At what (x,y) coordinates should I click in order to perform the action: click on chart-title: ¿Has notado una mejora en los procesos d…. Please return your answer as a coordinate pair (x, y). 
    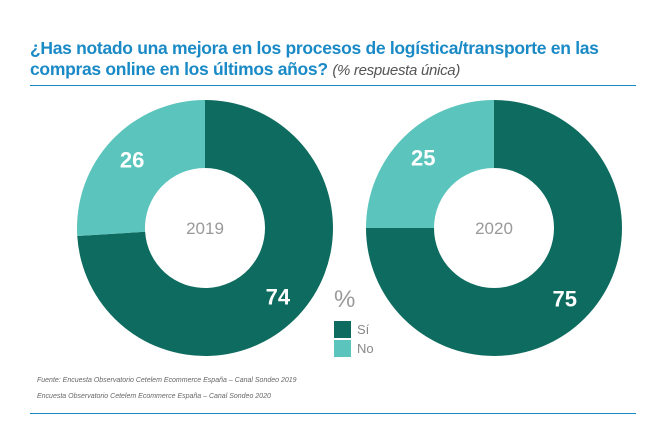
    Looking at the image, I should click on (340, 59).